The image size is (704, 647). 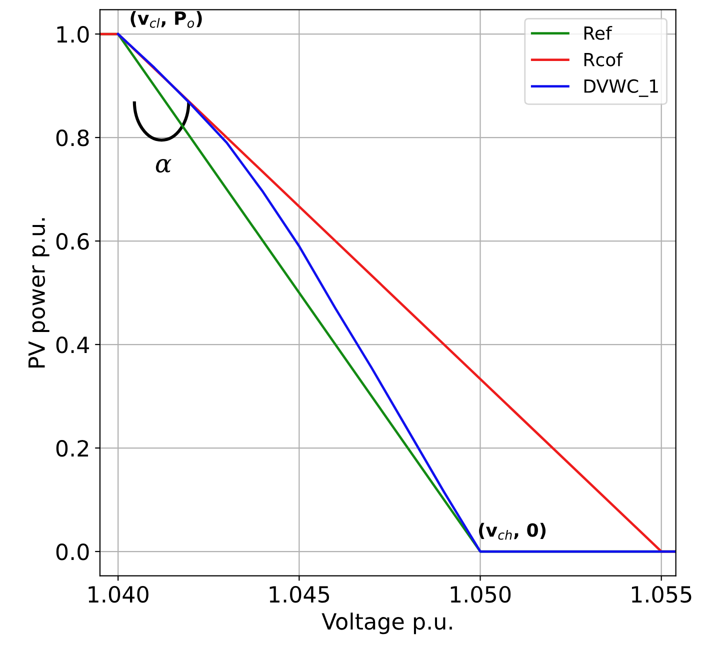 I want to click on x-axis-title: Voltage p.u., so click(x=387, y=623).